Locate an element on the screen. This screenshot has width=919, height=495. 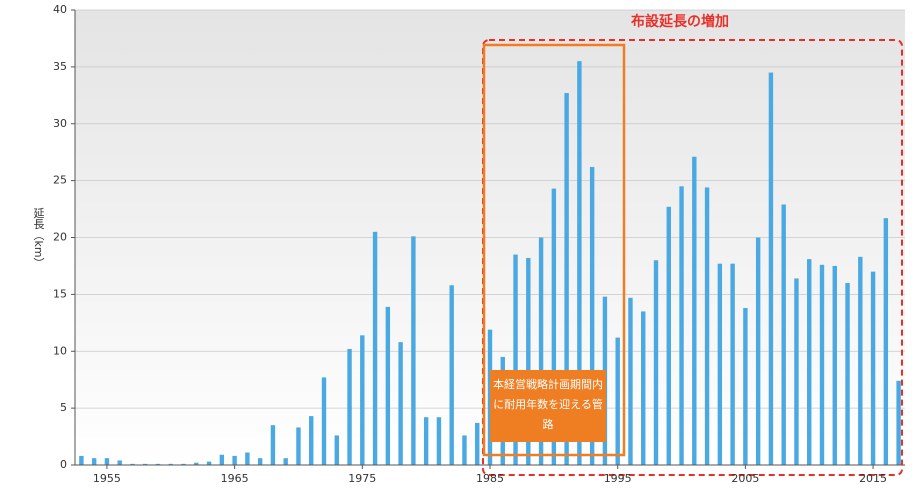
x-tick-label: 1965 is located at coordinates (235, 478).